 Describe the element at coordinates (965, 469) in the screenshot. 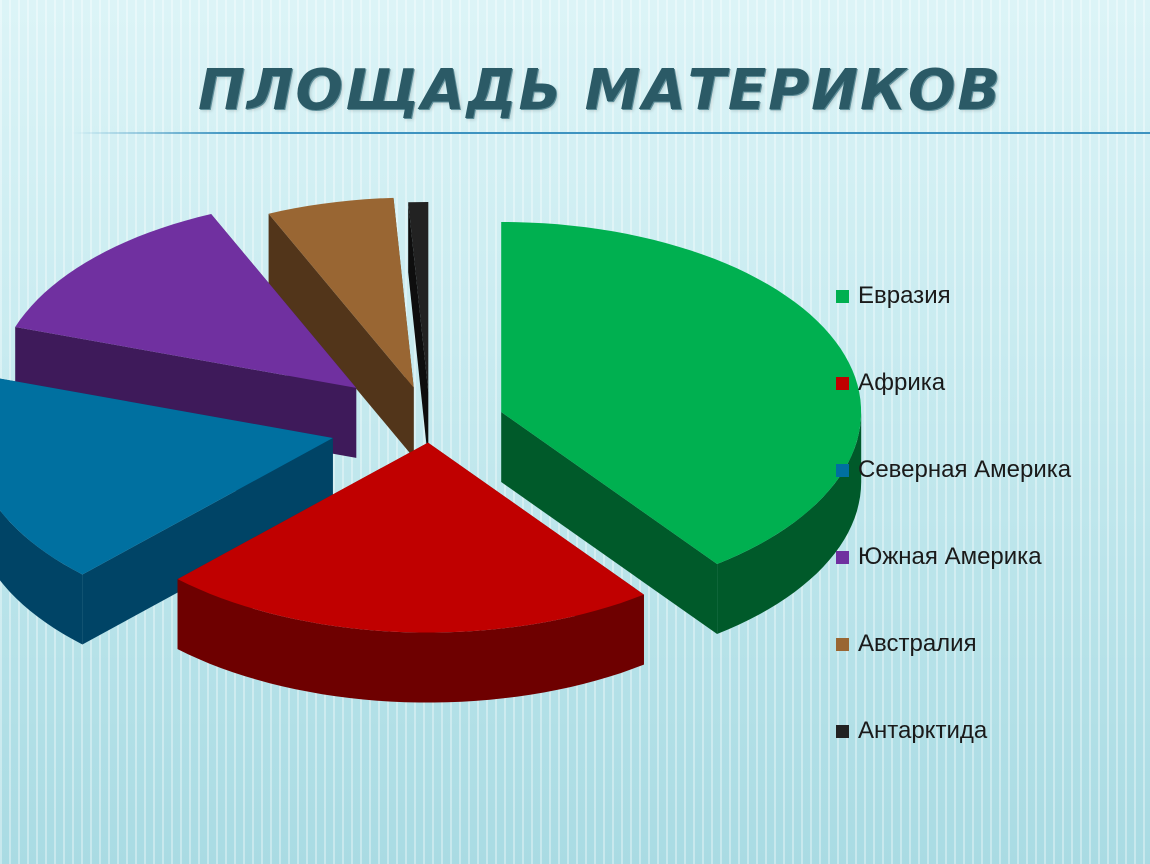

I see `legend-label: Северная Америка` at that location.